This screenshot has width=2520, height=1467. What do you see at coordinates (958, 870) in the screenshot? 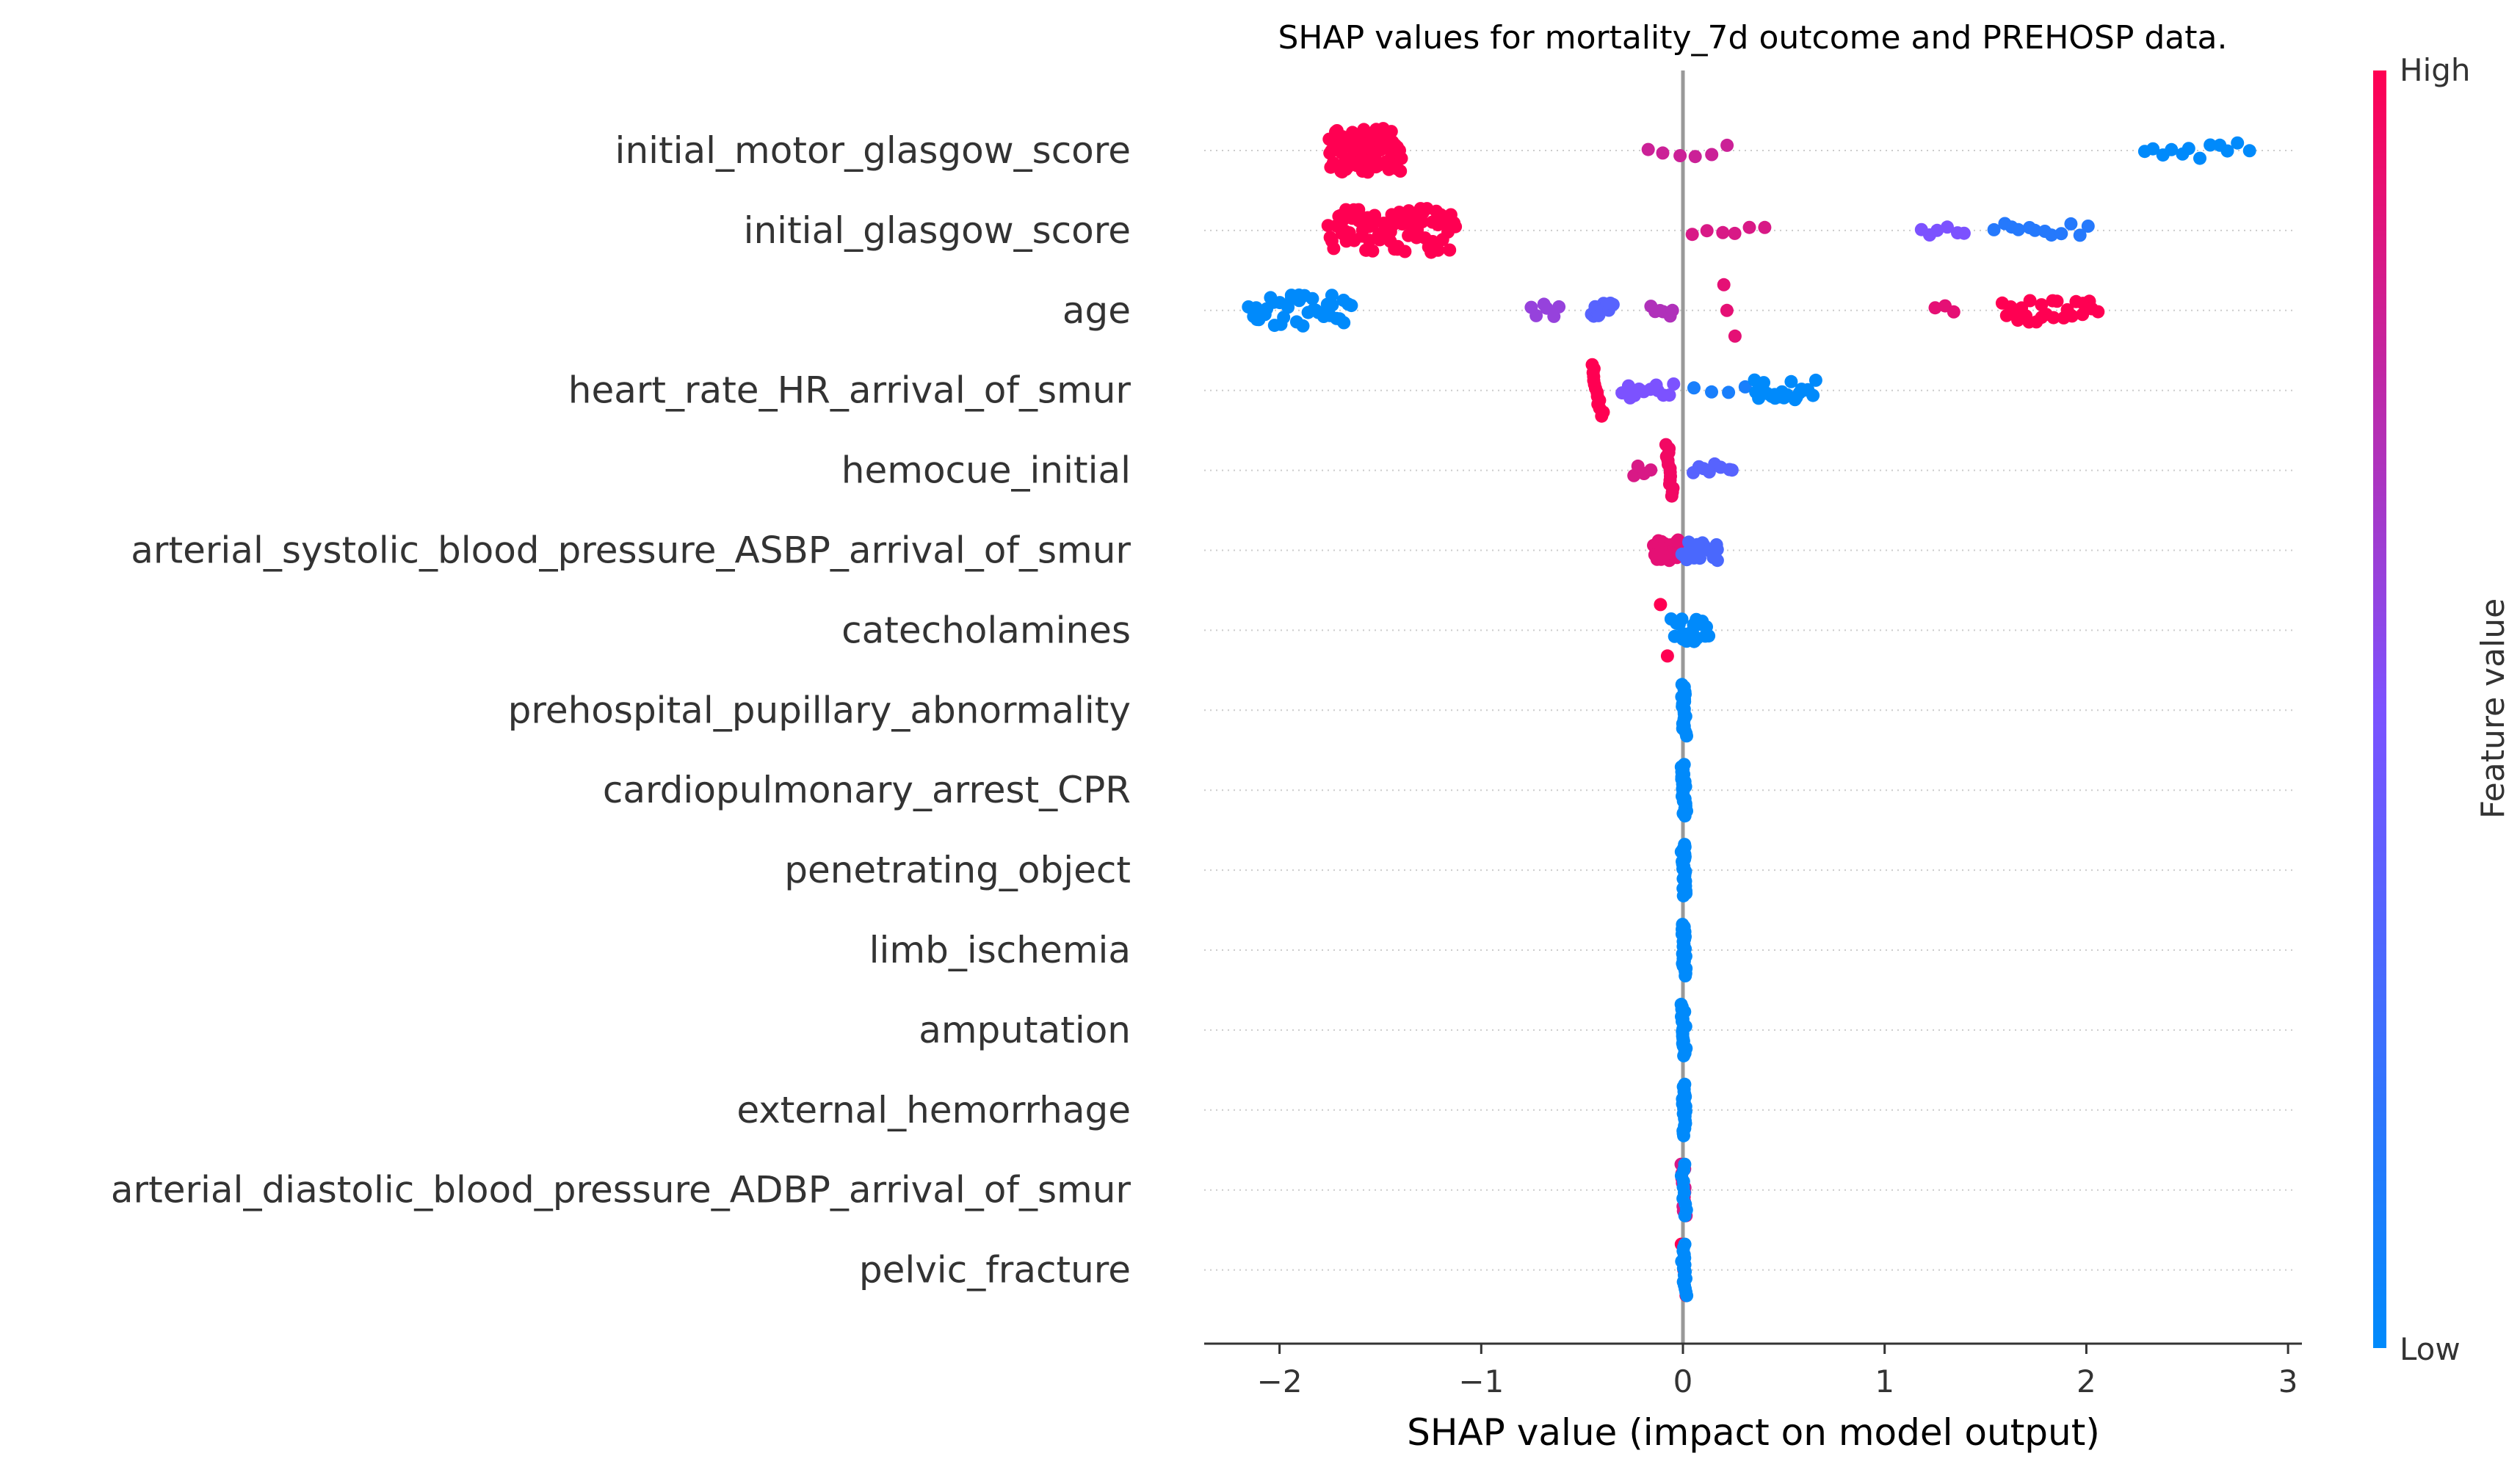
I see `feature-label: penetrating_object` at bounding box center [958, 870].